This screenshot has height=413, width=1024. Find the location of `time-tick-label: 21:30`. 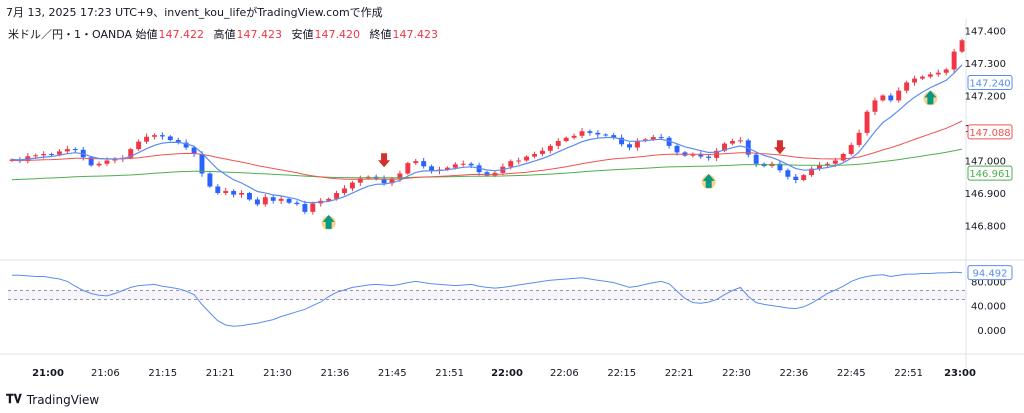

time-tick-label: 21:30 is located at coordinates (277, 373).